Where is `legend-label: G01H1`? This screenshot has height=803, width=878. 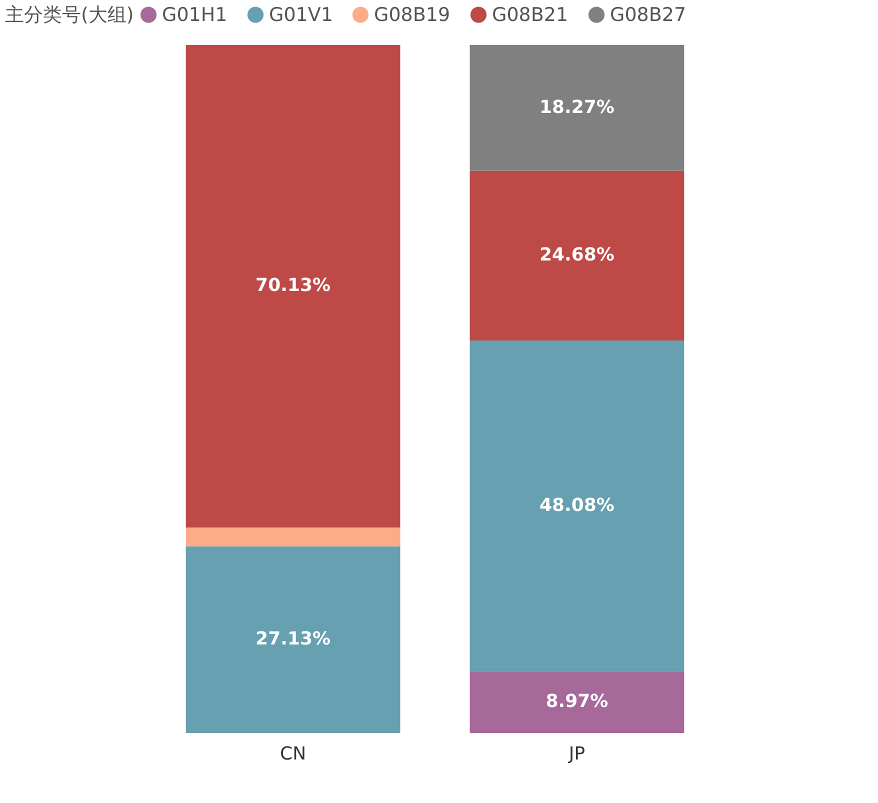 legend-label: G01H1 is located at coordinates (195, 15).